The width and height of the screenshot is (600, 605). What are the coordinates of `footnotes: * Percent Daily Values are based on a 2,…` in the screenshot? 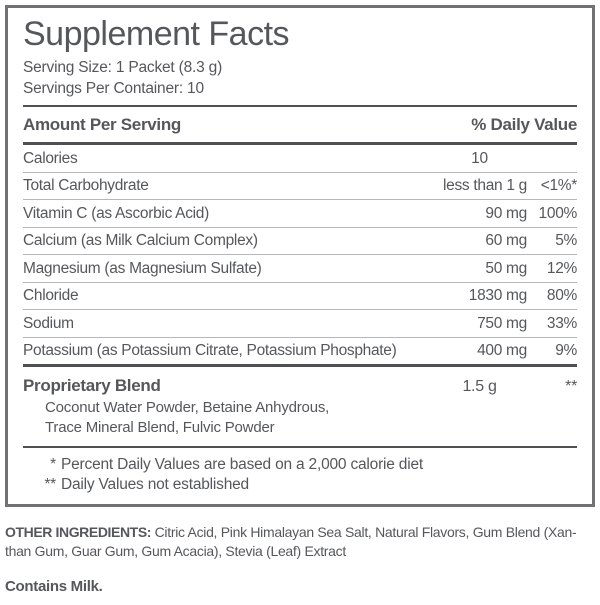 It's located at (300, 475).